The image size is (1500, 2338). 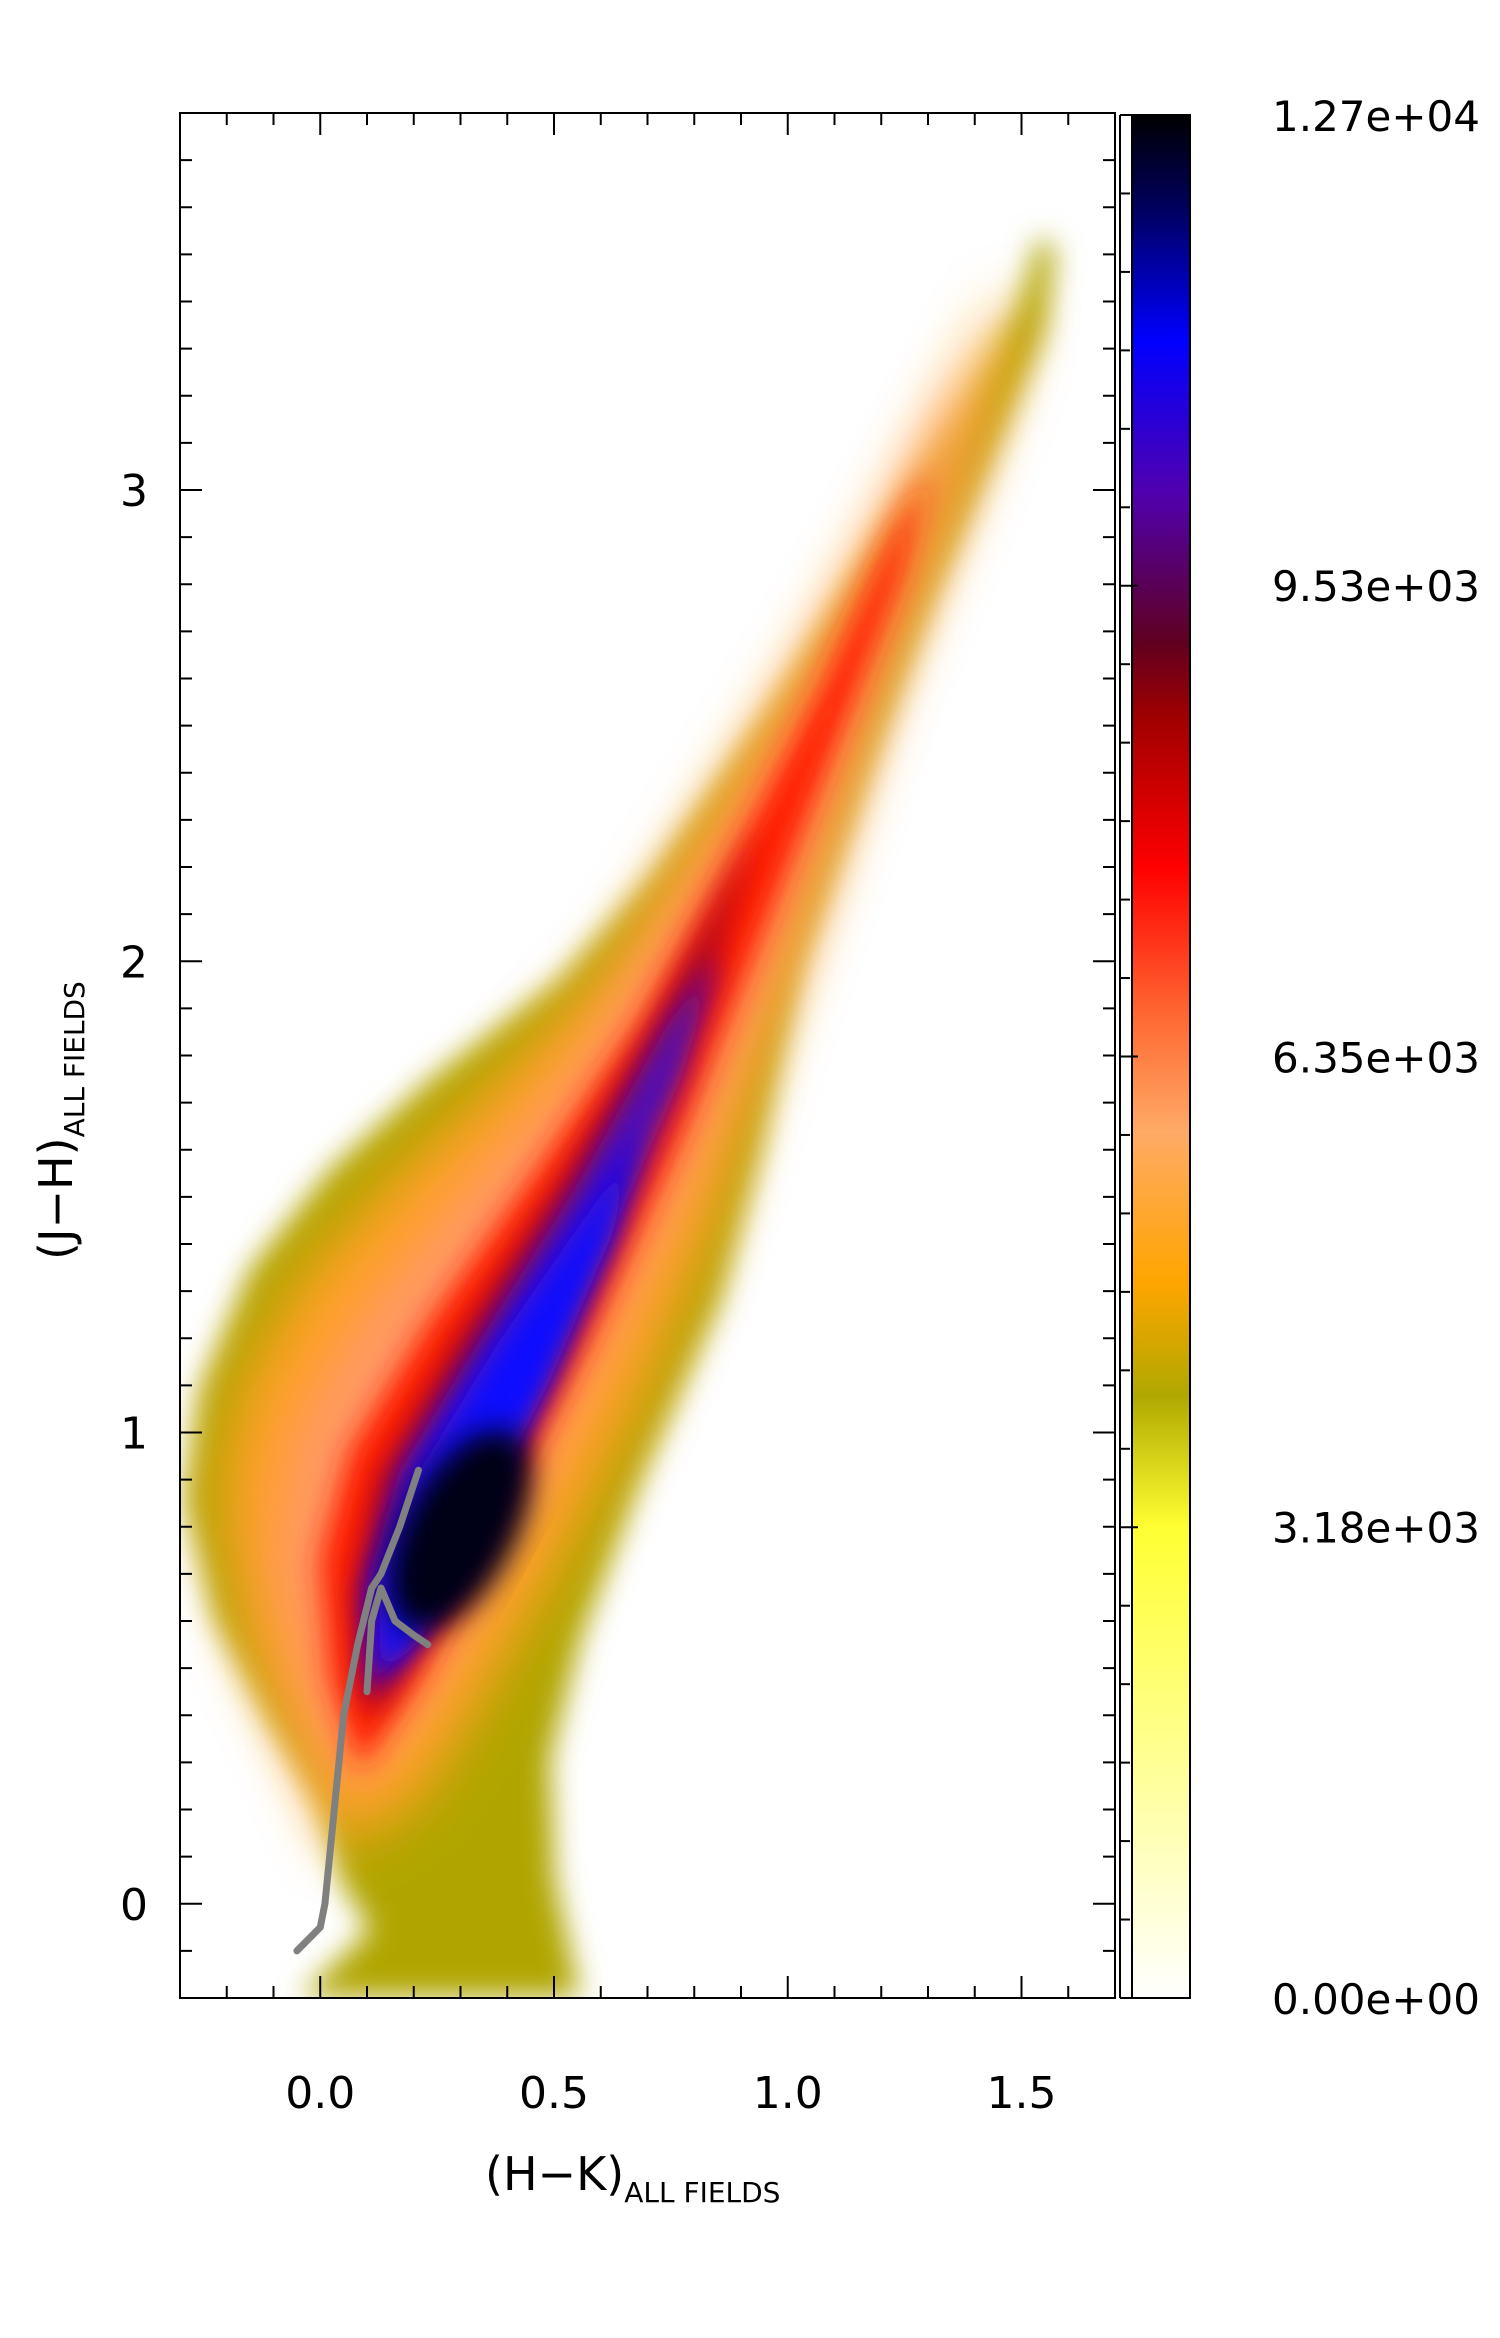 What do you see at coordinates (1128, 1056) in the screenshot?
I see `colorbar-ticks` at bounding box center [1128, 1056].